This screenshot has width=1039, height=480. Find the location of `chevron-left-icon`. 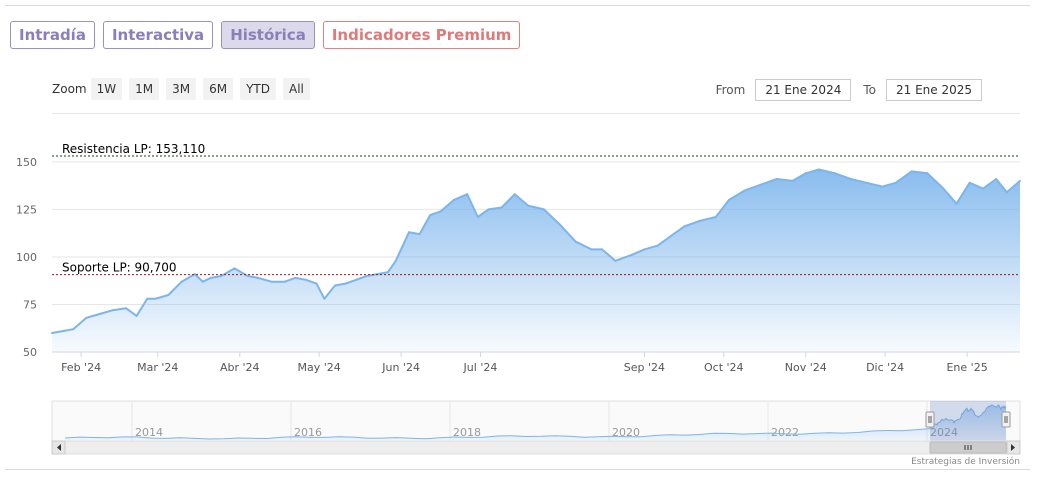

chevron-left-icon is located at coordinates (59, 447).